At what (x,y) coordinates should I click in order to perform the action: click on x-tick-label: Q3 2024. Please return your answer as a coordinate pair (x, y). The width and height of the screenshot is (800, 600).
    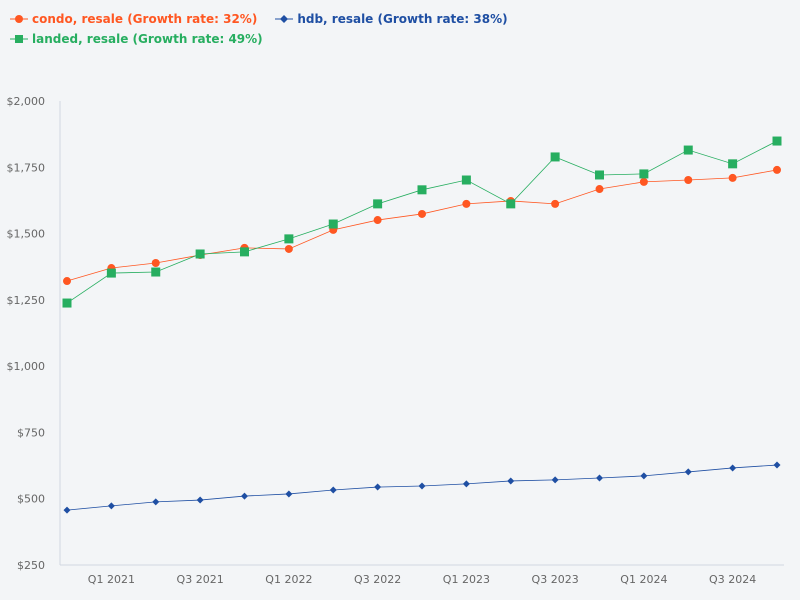
    Looking at the image, I should click on (732, 579).